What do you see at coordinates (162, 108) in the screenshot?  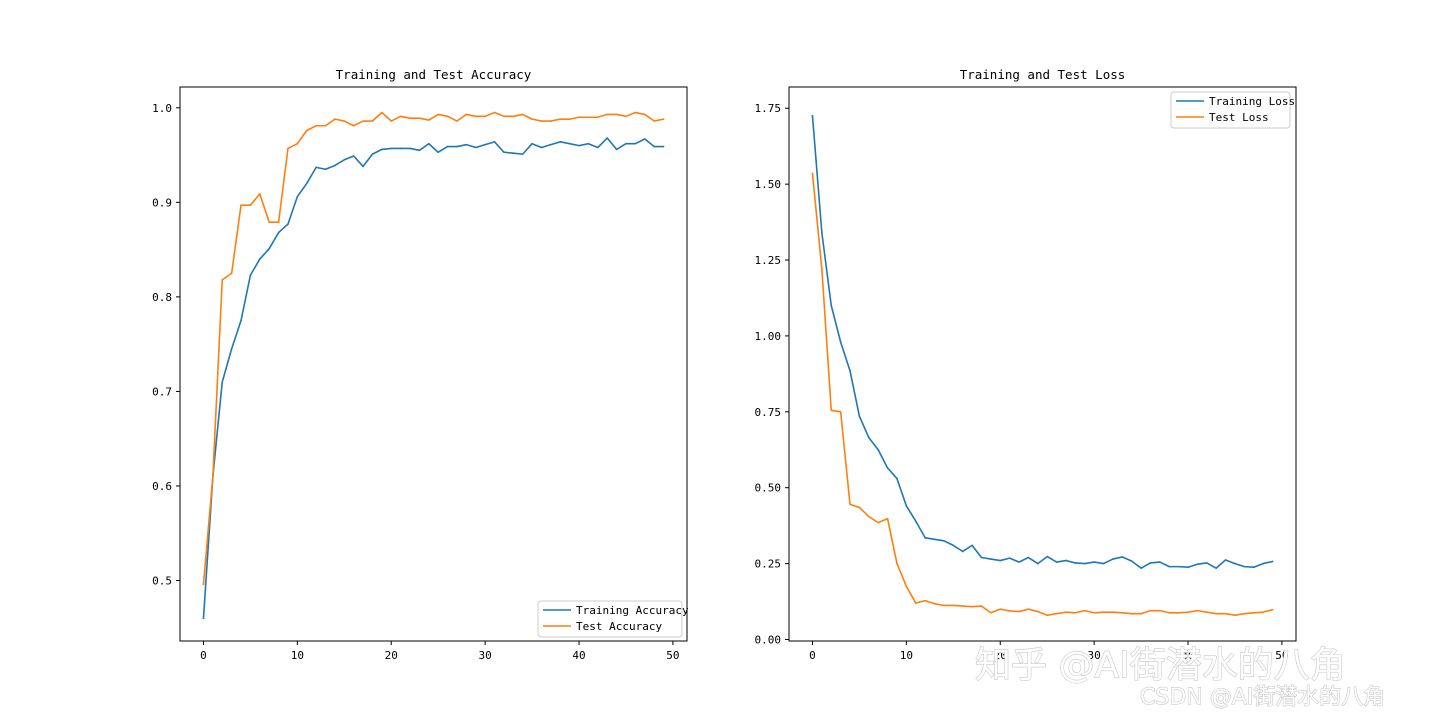 I see `accuracy-ytick-label-5: 1.0` at bounding box center [162, 108].